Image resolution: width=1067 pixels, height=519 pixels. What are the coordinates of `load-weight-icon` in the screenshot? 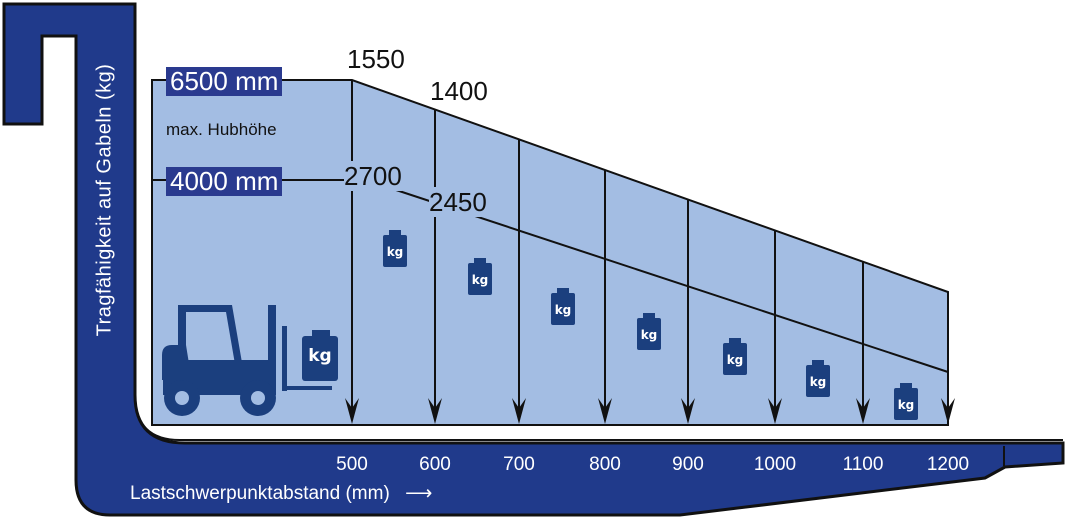 It's located at (320, 355).